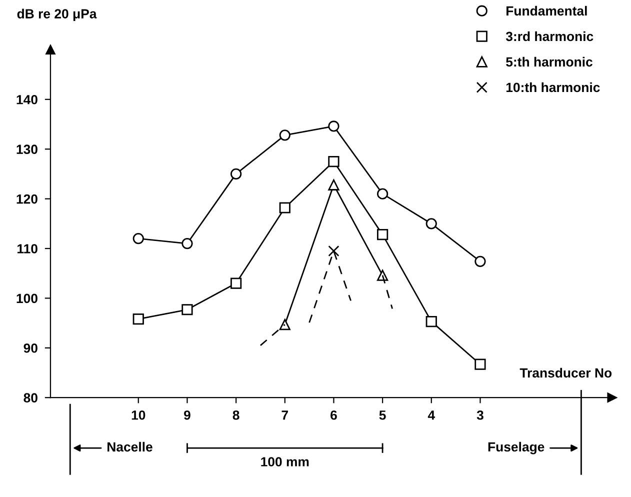  I want to click on x-tick-label: 5, so click(382, 415).